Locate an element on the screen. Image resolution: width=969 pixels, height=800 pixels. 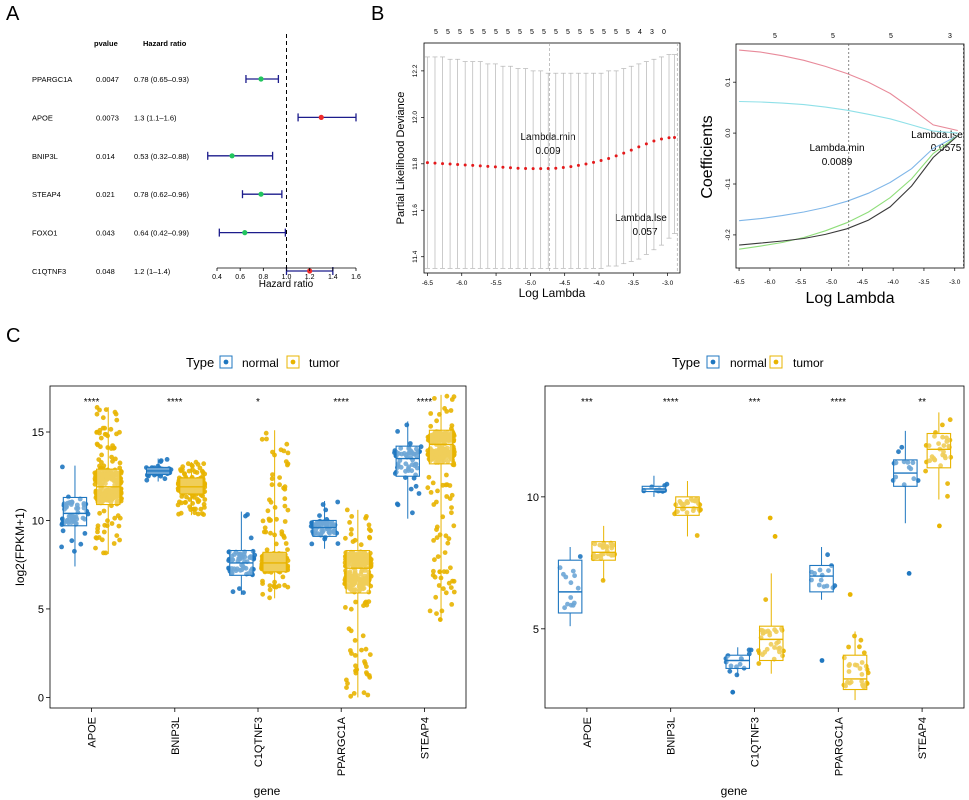
cv-top-tick-label: 0 is located at coordinates (664, 32).